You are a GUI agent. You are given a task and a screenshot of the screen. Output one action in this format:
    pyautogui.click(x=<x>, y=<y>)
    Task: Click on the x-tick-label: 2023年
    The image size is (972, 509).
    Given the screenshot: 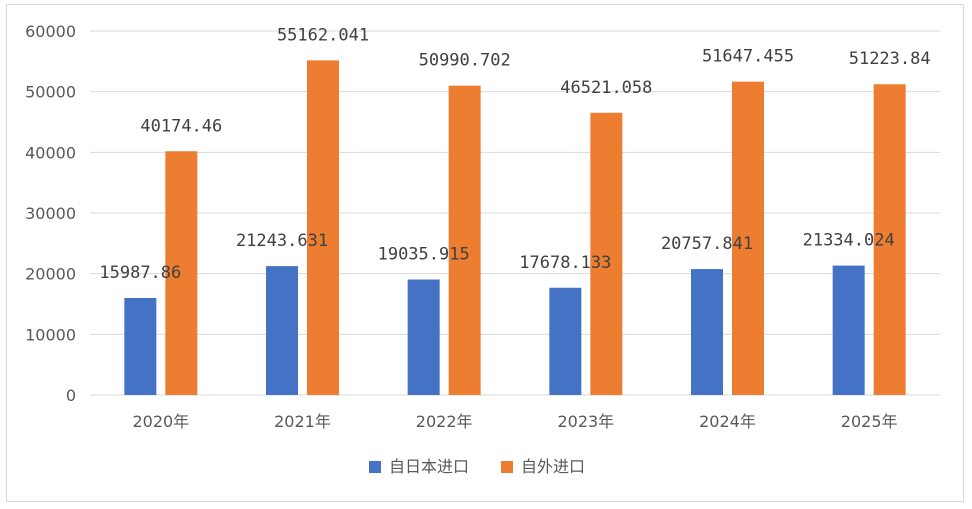 What is the action you would take?
    pyautogui.click(x=585, y=421)
    